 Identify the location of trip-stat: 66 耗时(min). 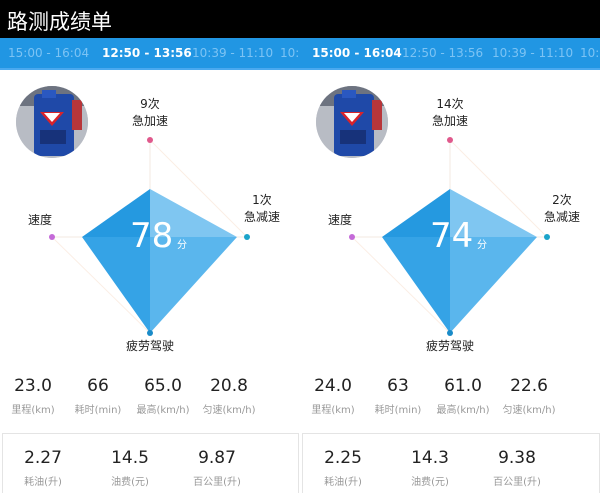
(98, 396).